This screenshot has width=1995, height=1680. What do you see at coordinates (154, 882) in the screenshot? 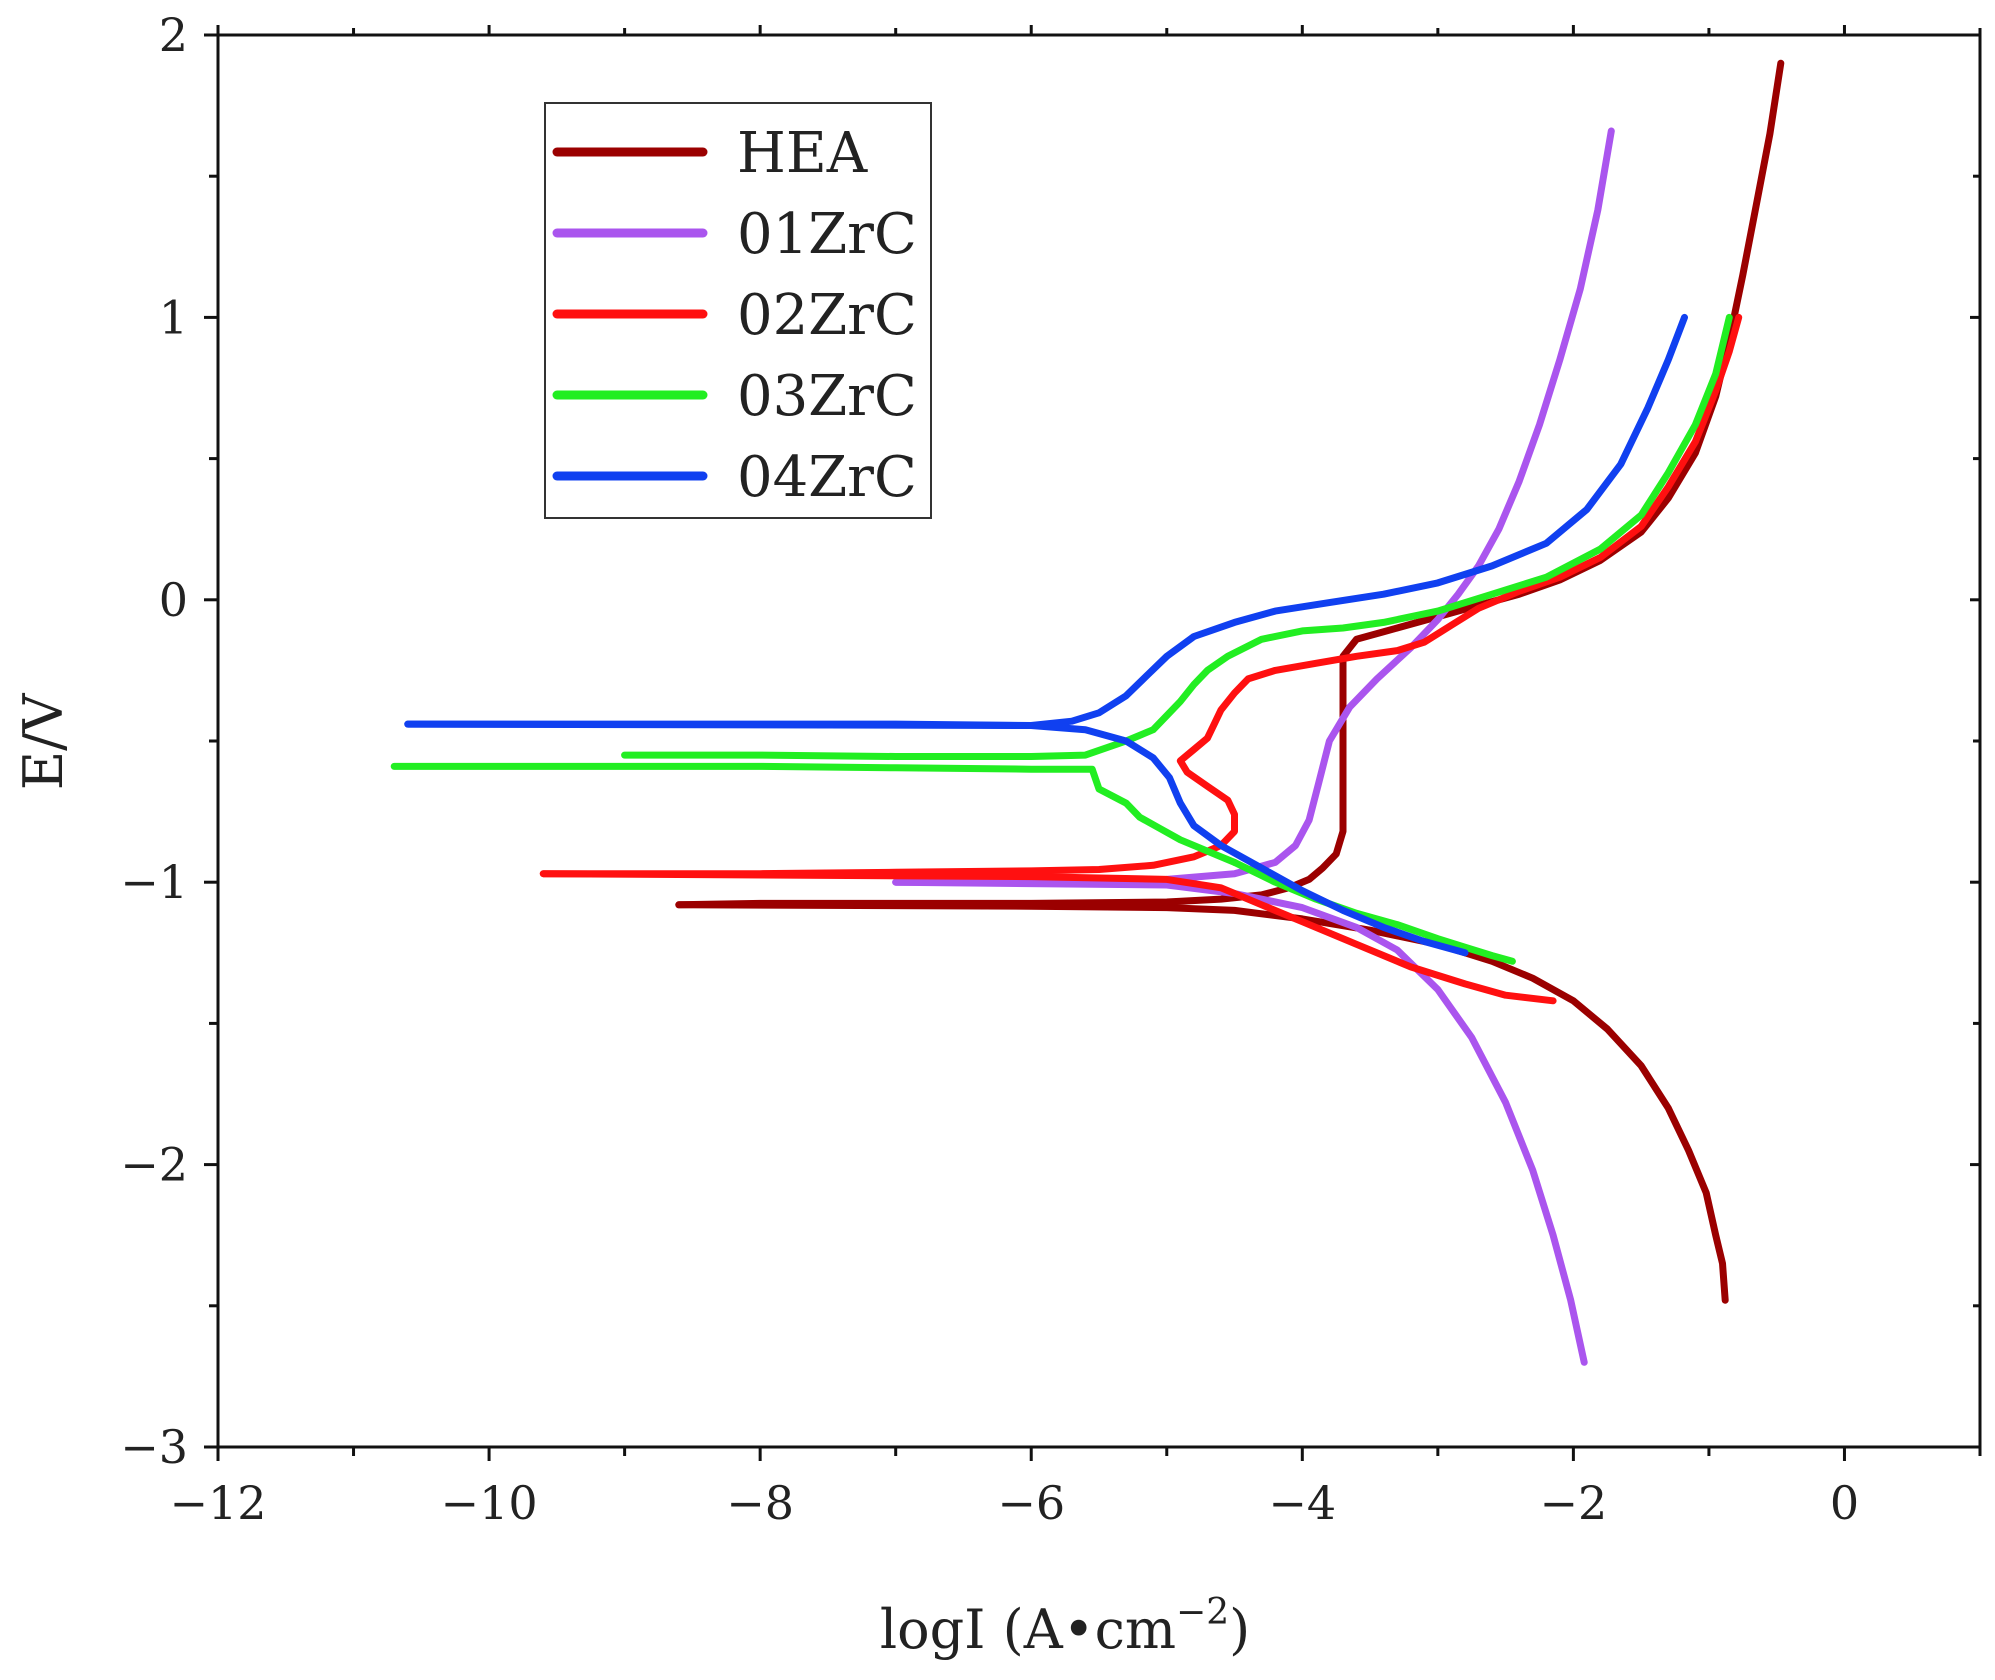
I see `y-tick-label: −1` at bounding box center [154, 882].